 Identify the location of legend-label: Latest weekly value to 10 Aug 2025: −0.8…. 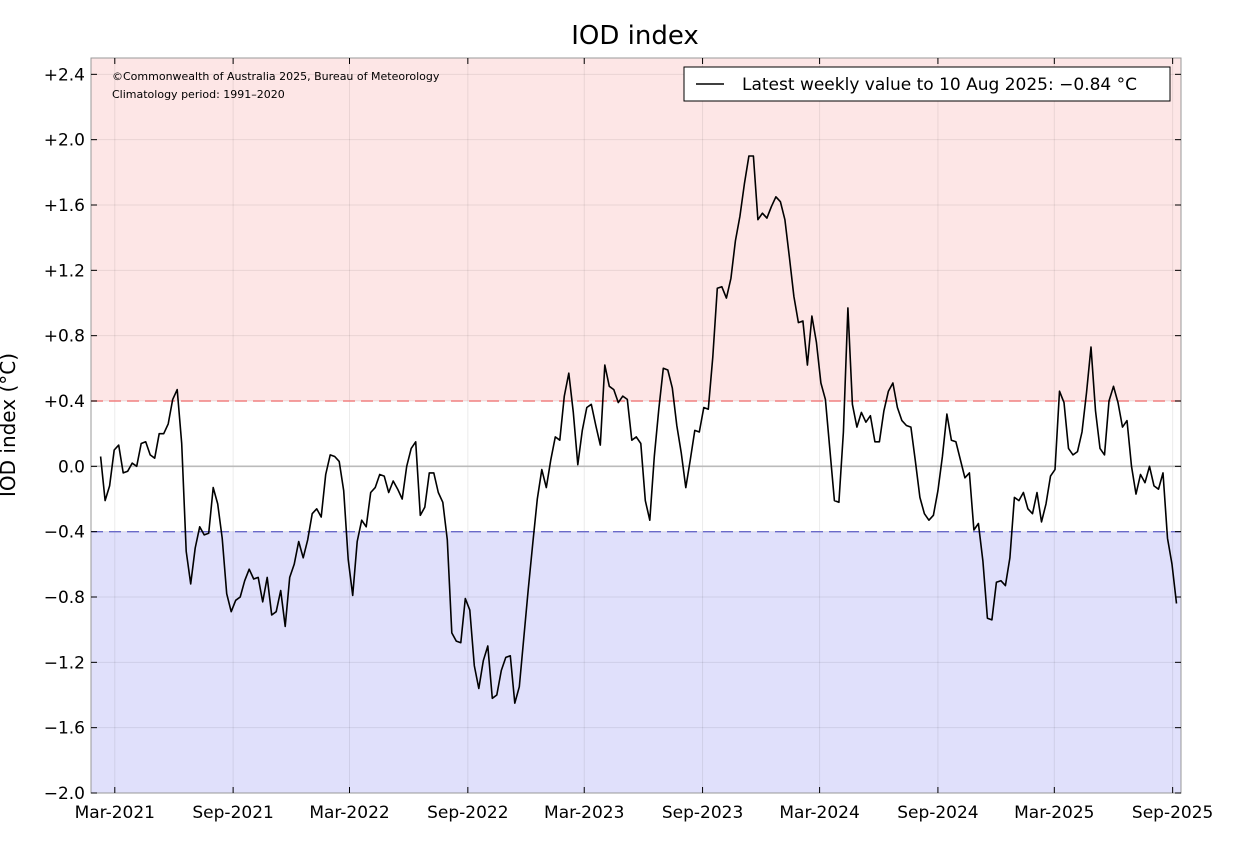
(939, 85).